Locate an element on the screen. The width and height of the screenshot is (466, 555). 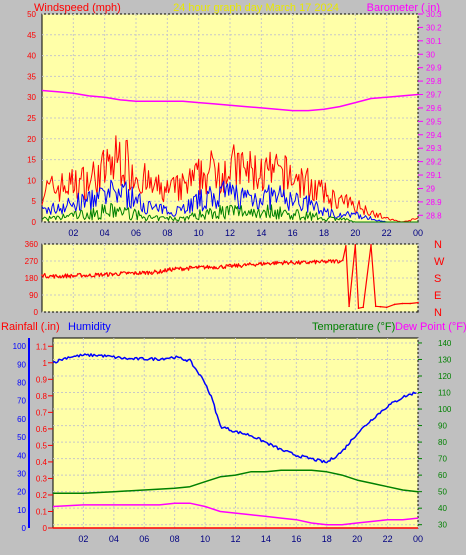
windspeed-tick-label: 20 is located at coordinates (31, 139).